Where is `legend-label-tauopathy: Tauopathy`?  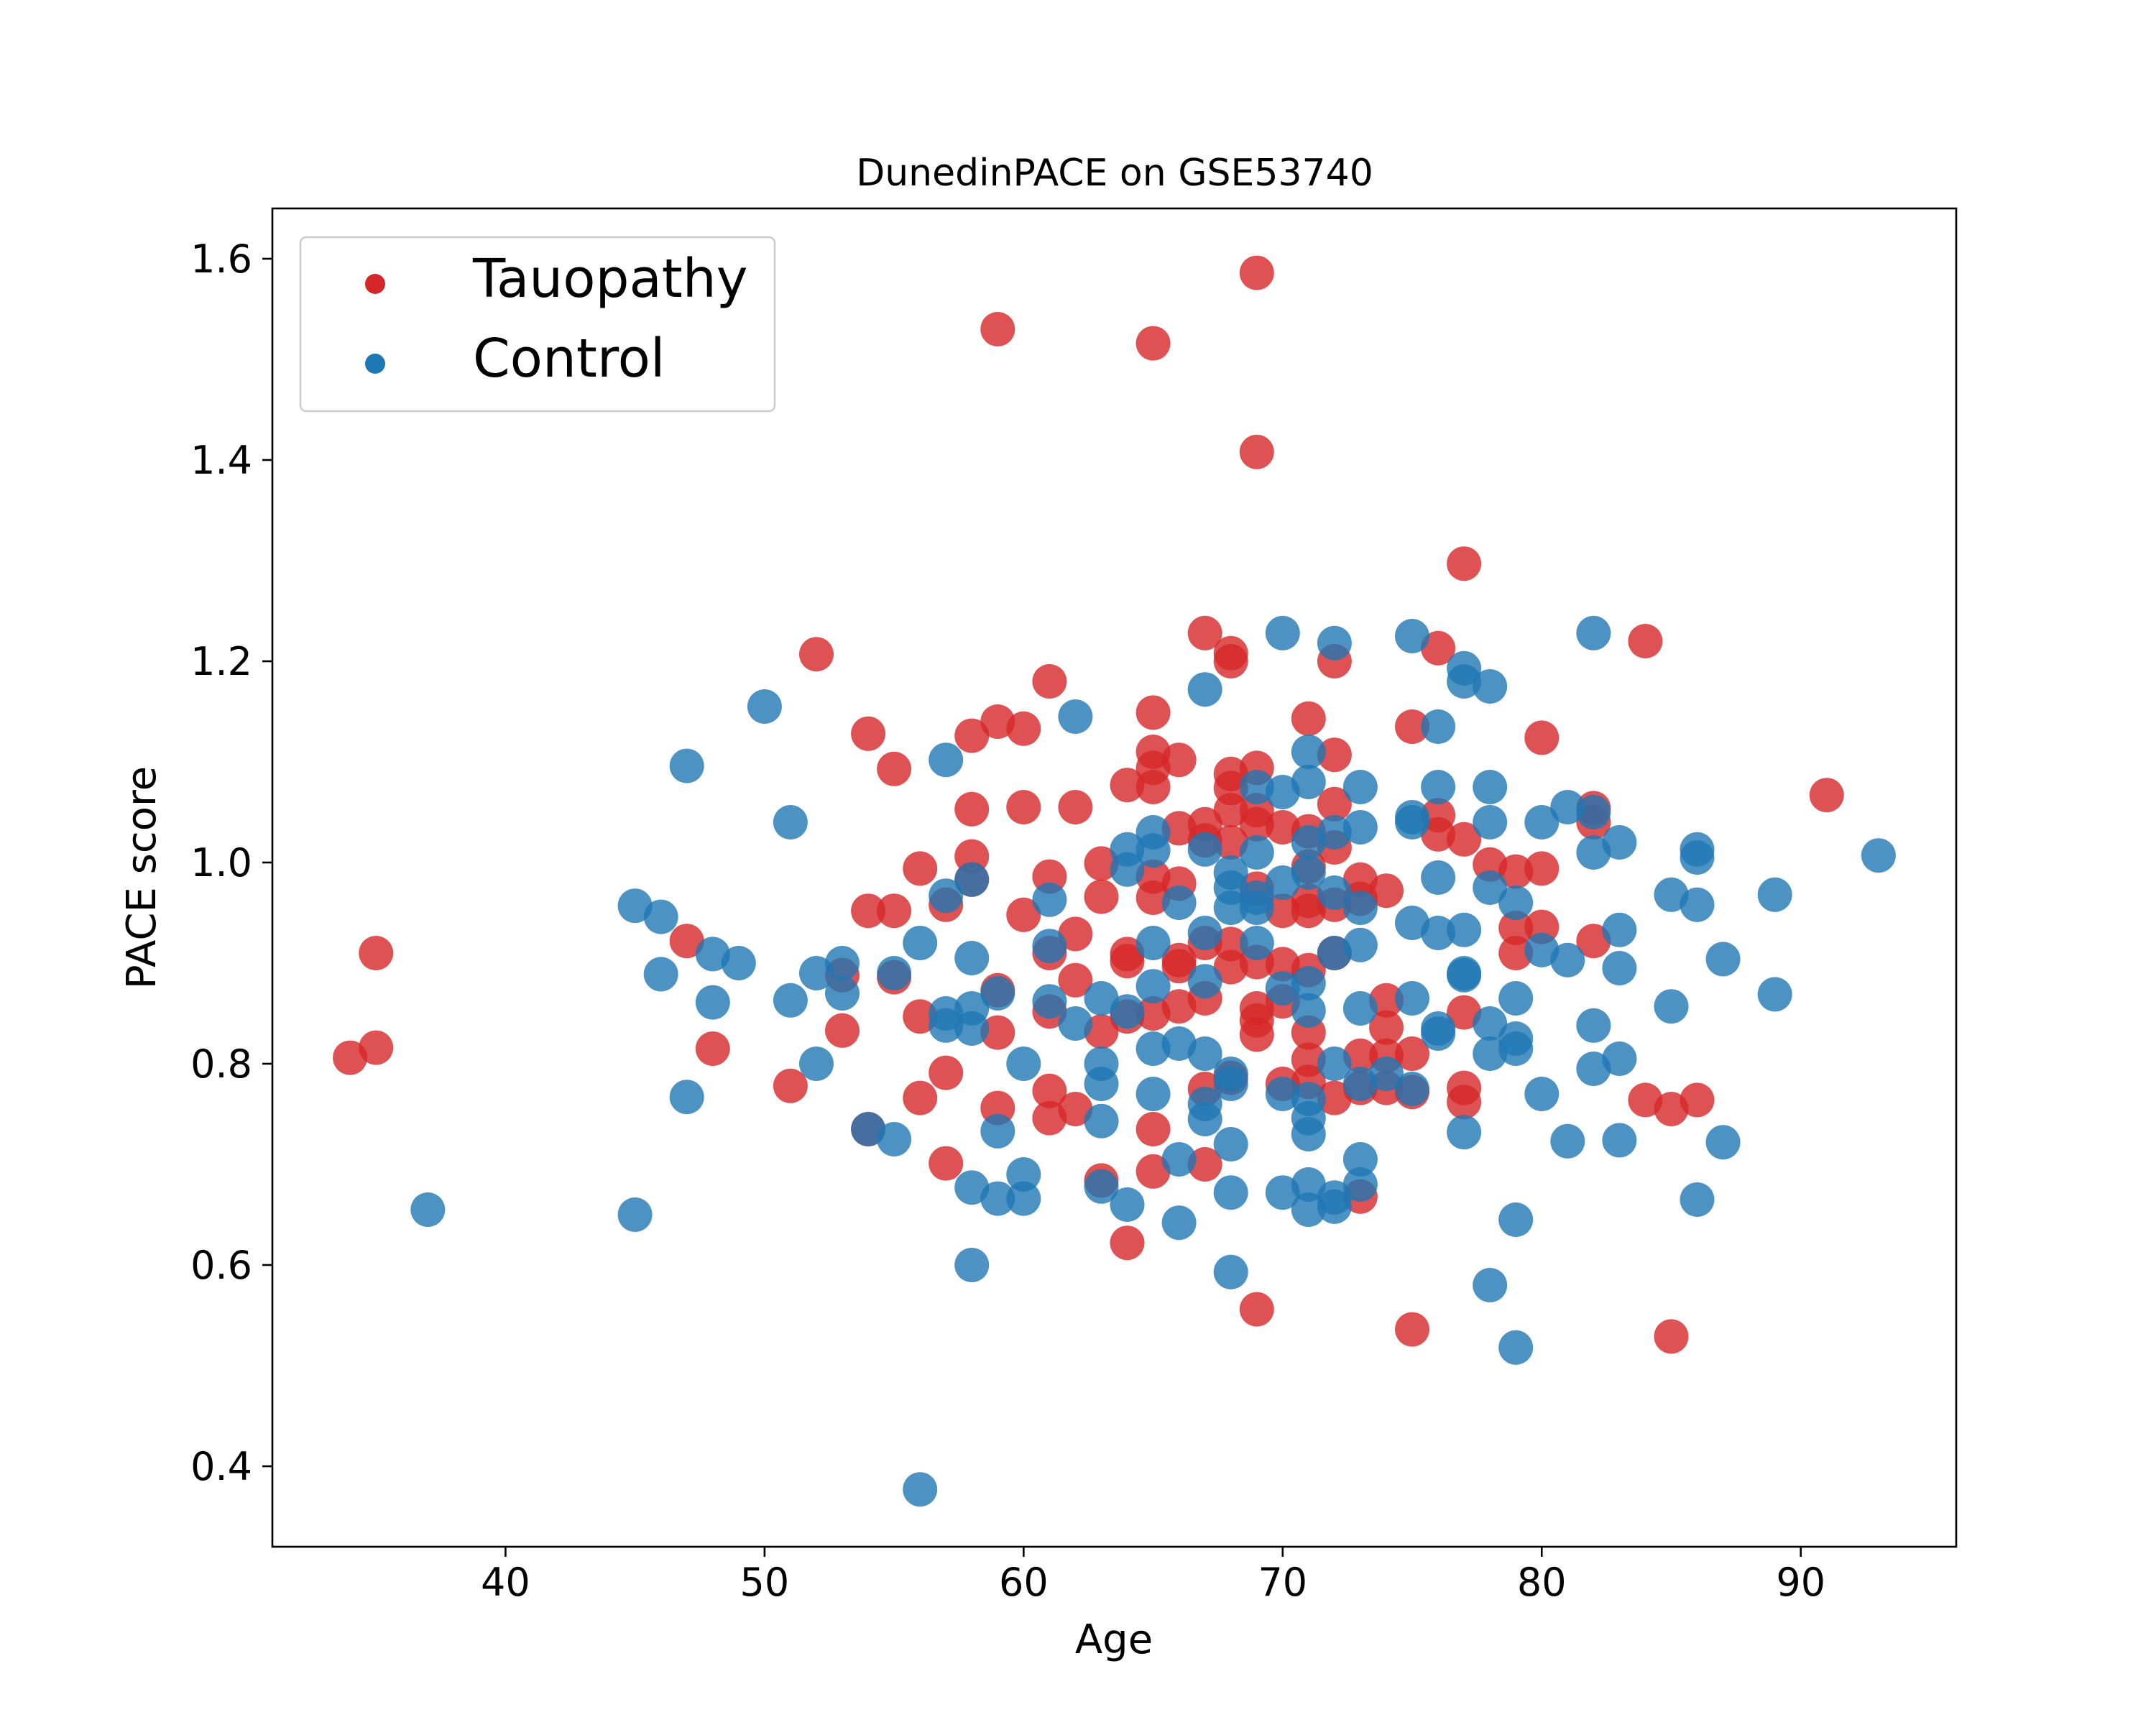
legend-label-tauopathy: Tauopathy is located at coordinates (610, 279).